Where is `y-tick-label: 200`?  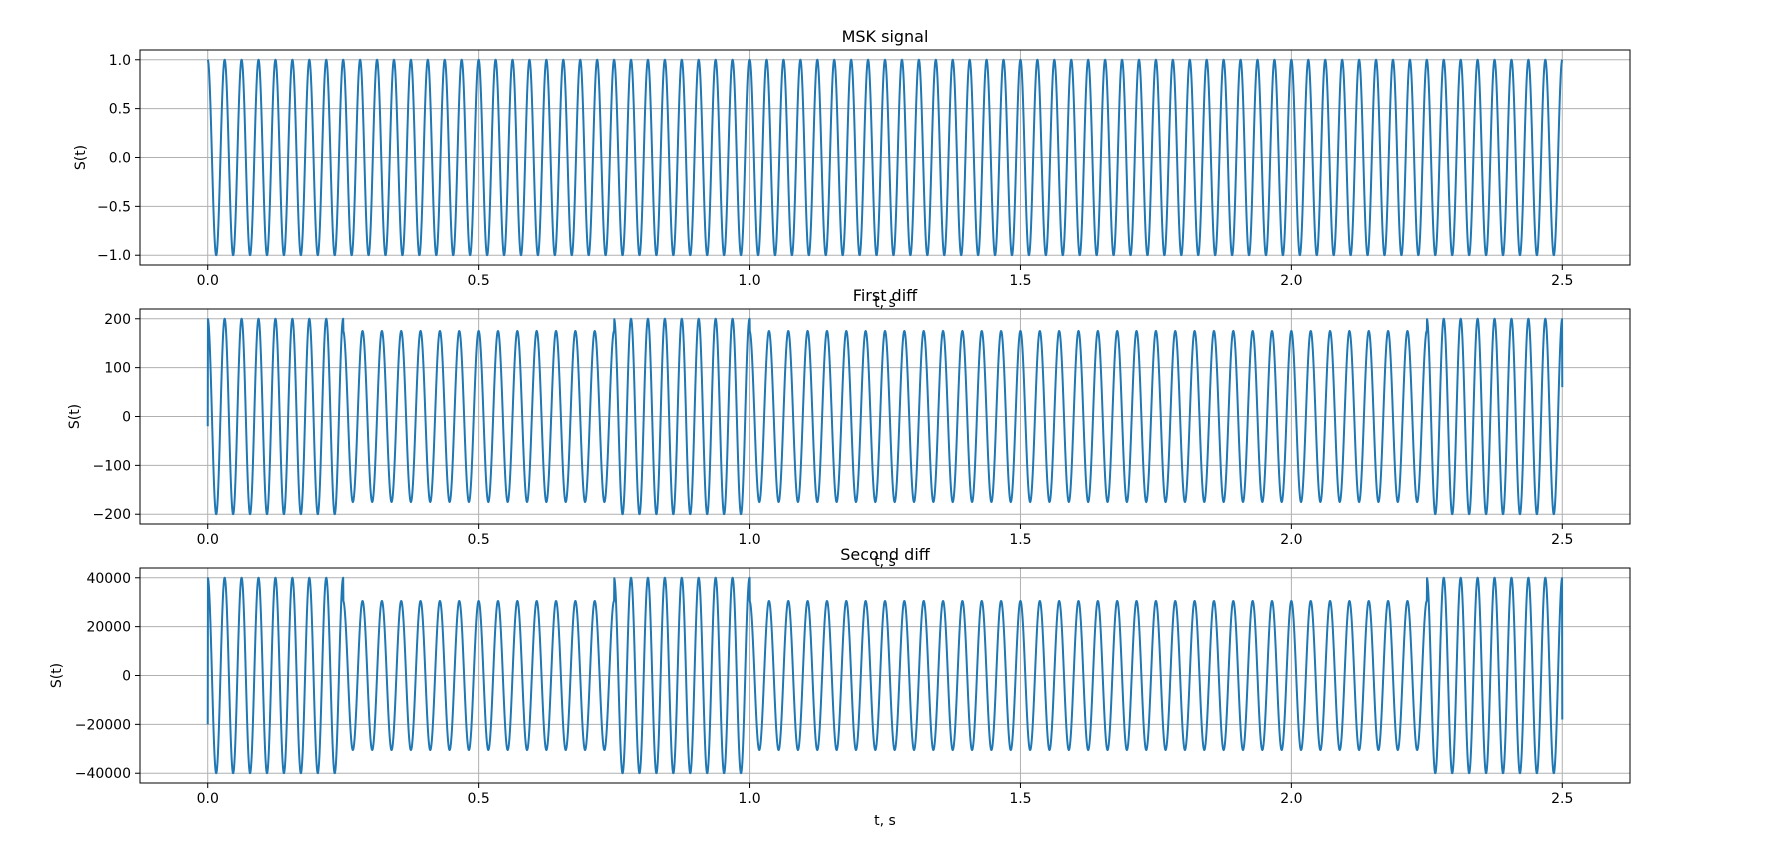
y-tick-label: 200 is located at coordinates (117, 320).